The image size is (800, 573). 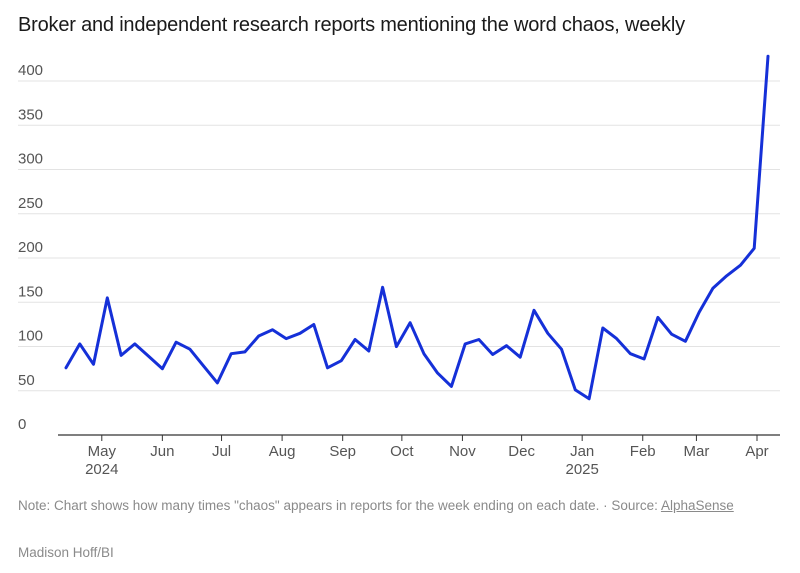 What do you see at coordinates (30, 336) in the screenshot?
I see `y-tick-label: 100` at bounding box center [30, 336].